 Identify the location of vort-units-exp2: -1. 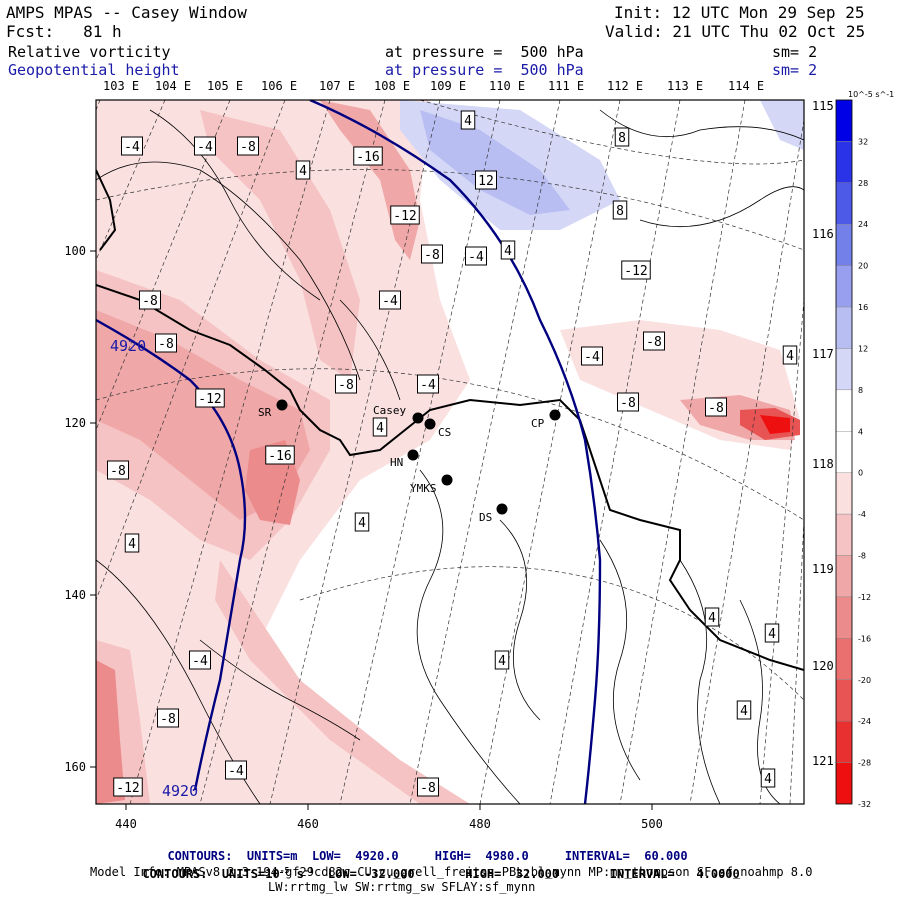
(308, 870).